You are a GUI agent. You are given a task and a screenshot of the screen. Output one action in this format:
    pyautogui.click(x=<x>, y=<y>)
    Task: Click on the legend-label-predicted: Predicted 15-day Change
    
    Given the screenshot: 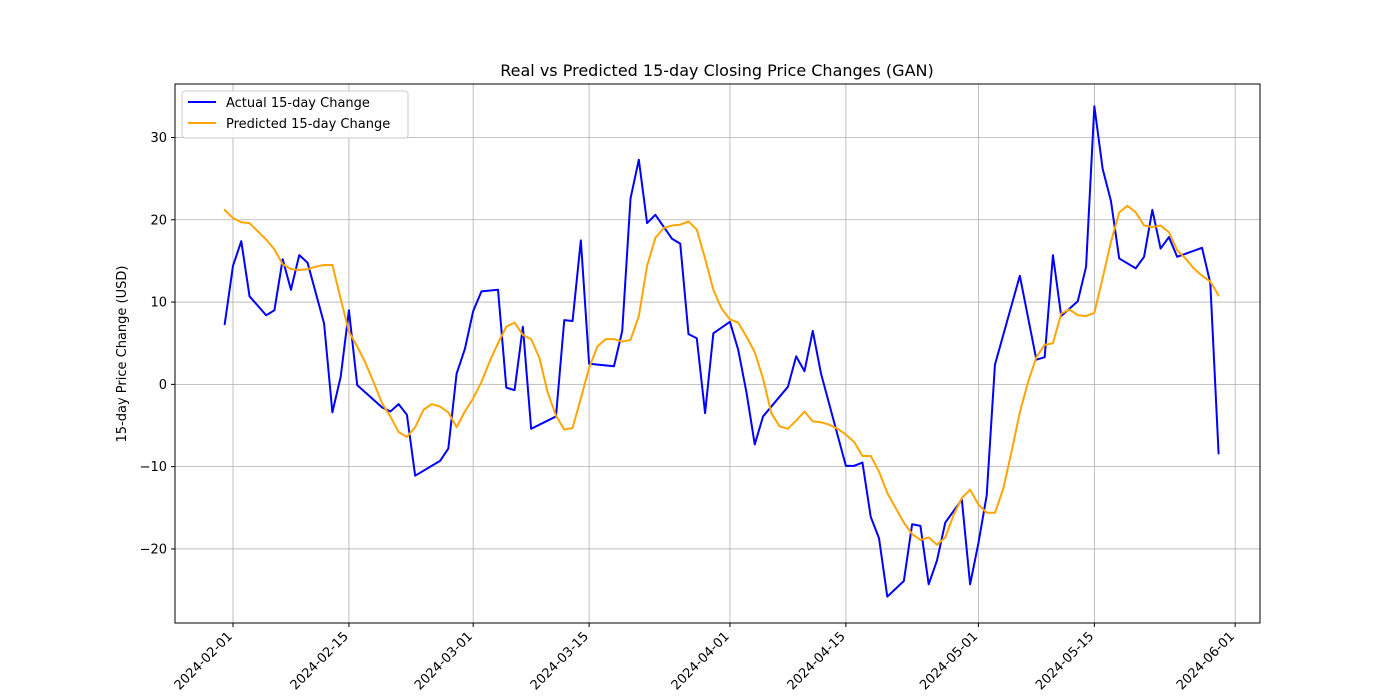 What is the action you would take?
    pyautogui.click(x=308, y=124)
    